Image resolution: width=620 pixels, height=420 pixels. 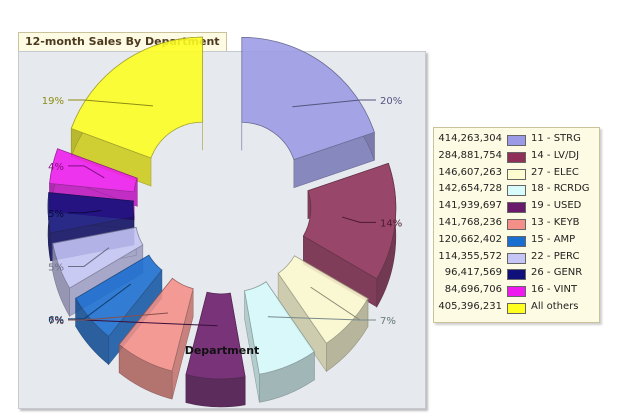 I want to click on legend-label: 16 - VINT, so click(x=554, y=290).